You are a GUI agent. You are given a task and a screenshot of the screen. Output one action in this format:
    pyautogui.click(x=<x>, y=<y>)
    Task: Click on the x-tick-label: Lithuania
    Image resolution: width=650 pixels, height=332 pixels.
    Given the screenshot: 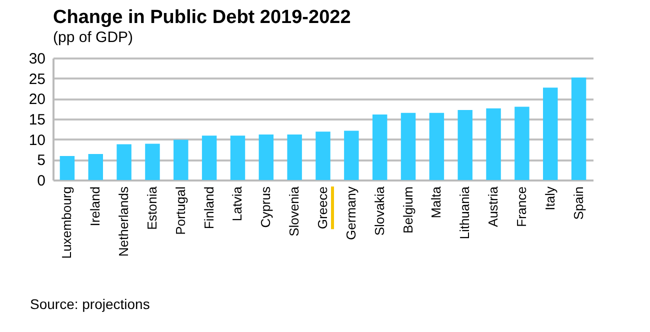 What is the action you would take?
    pyautogui.click(x=464, y=213)
    